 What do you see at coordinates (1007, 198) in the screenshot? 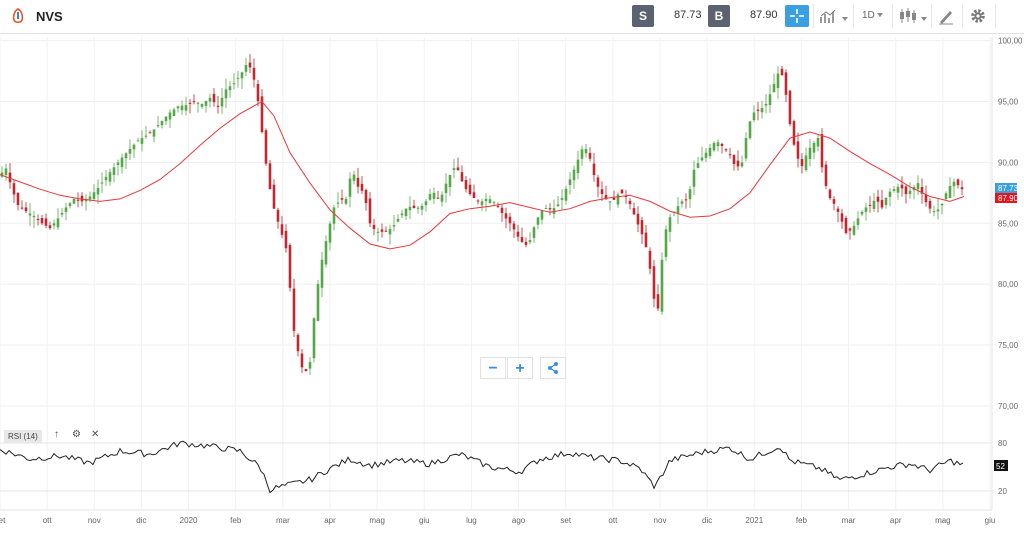
I see `buy-price-badge: 87.90` at bounding box center [1007, 198].